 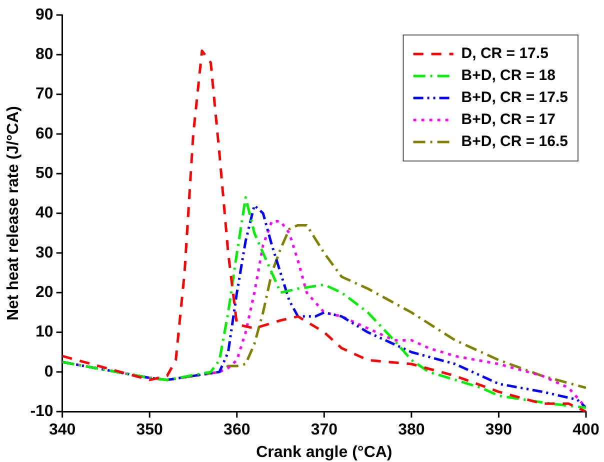 I want to click on x-tick-label: 360, so click(x=237, y=430).